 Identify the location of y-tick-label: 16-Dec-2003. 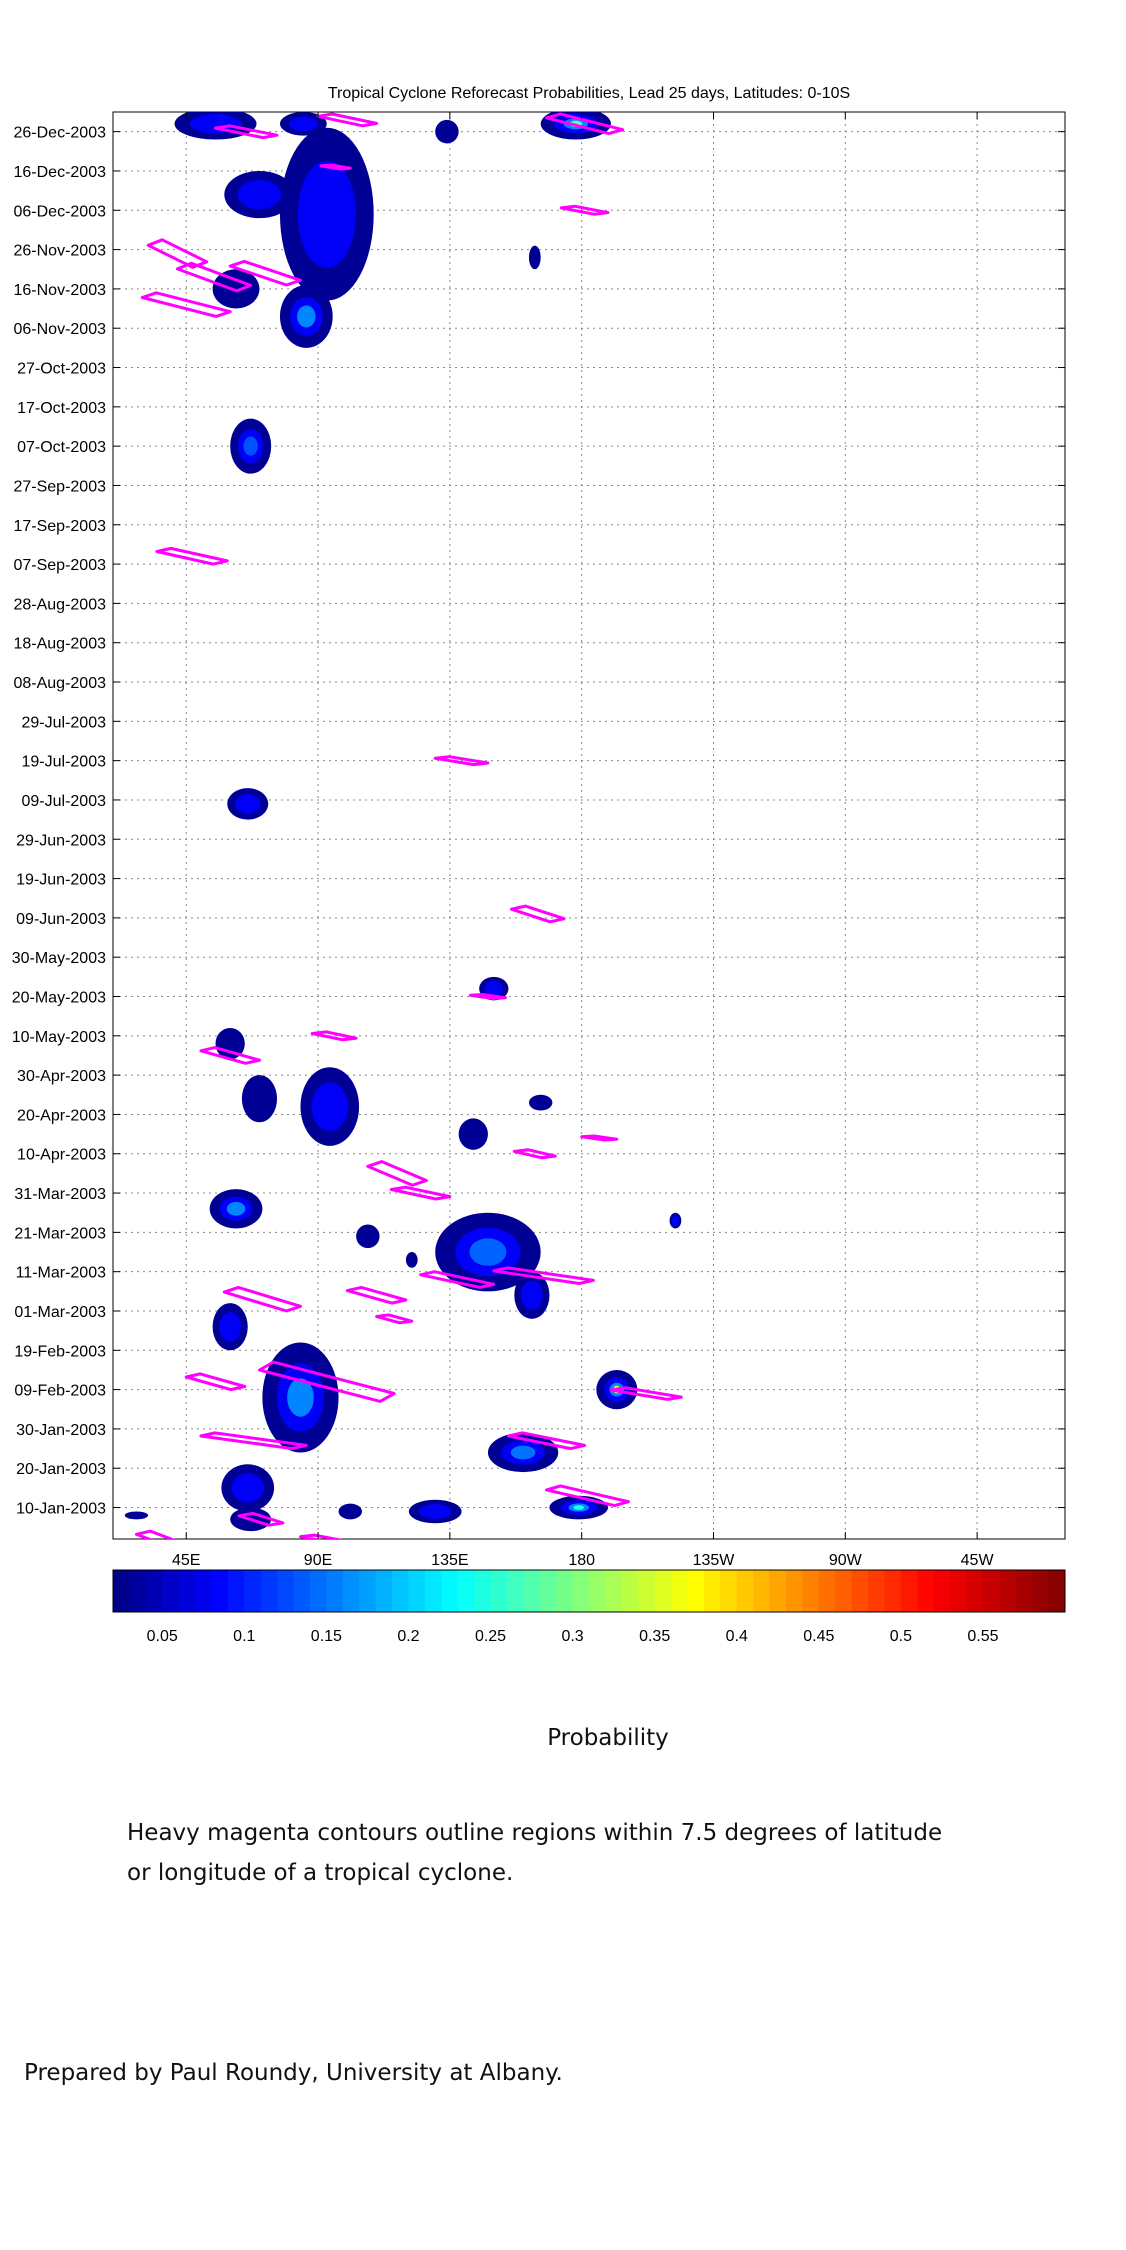
(60, 172).